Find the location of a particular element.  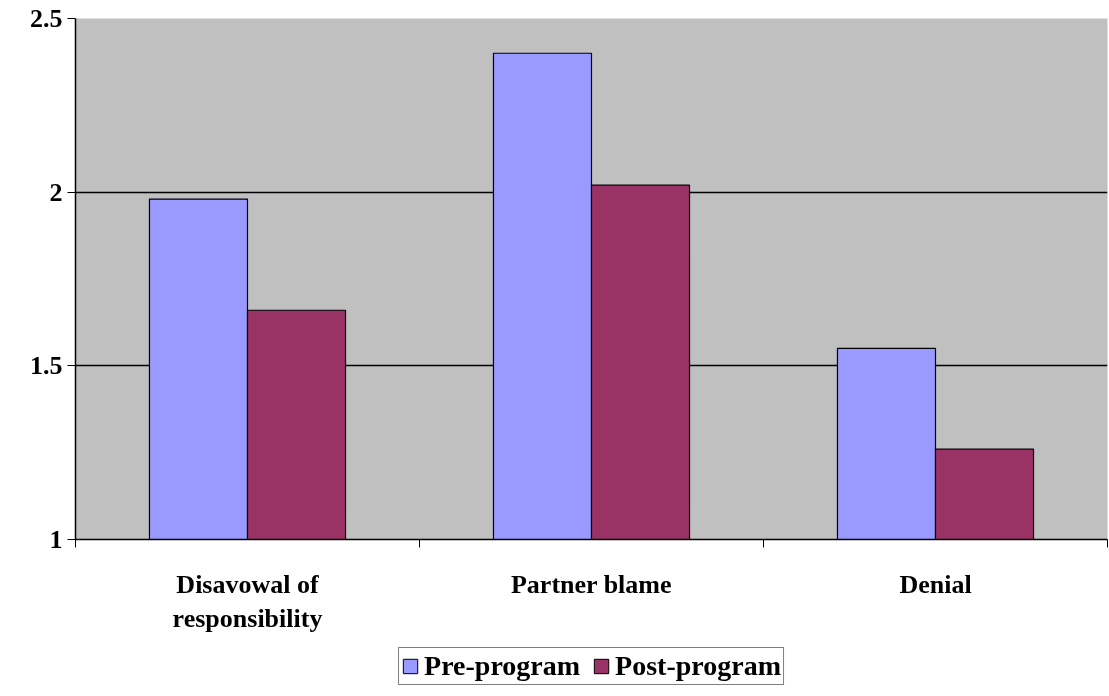

y-tick-label: 1 is located at coordinates (56, 539).